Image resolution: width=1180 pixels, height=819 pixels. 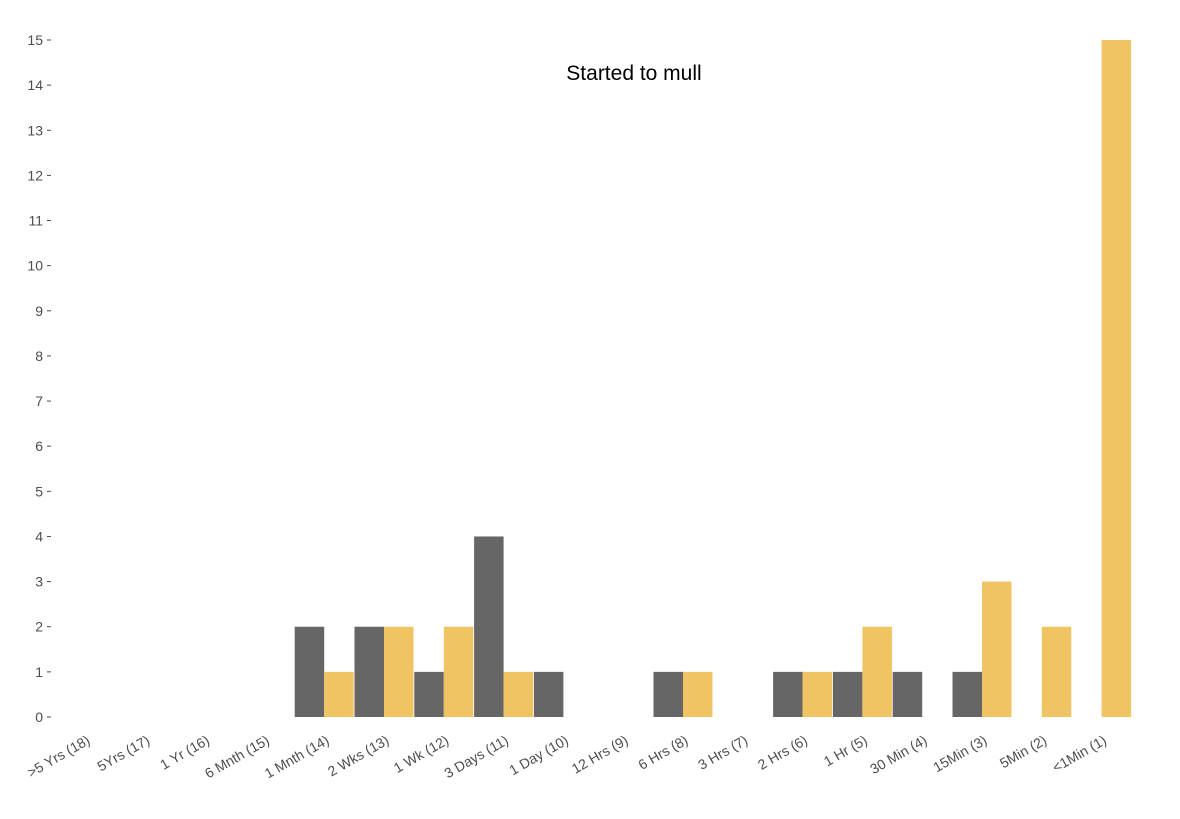 I want to click on x-tick-label: 5Yrs (17), so click(x=123, y=753).